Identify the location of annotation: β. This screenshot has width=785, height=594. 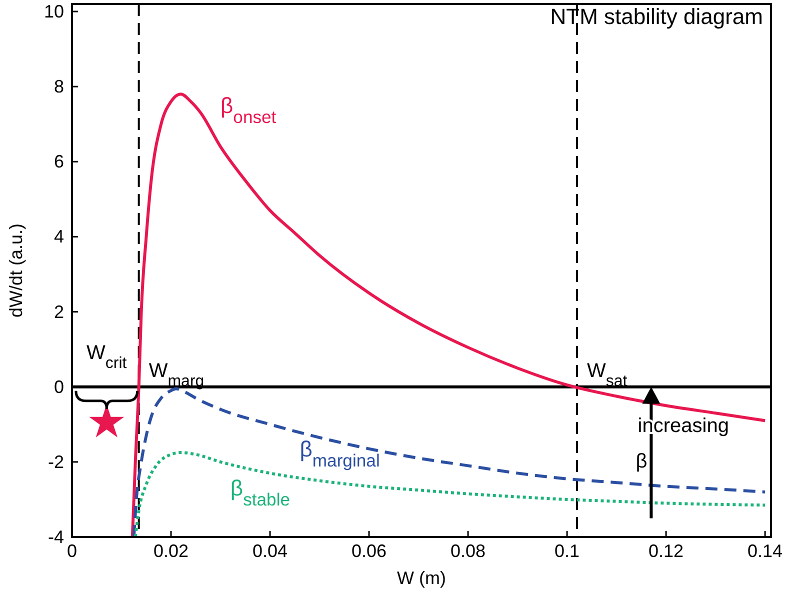
(642, 461).